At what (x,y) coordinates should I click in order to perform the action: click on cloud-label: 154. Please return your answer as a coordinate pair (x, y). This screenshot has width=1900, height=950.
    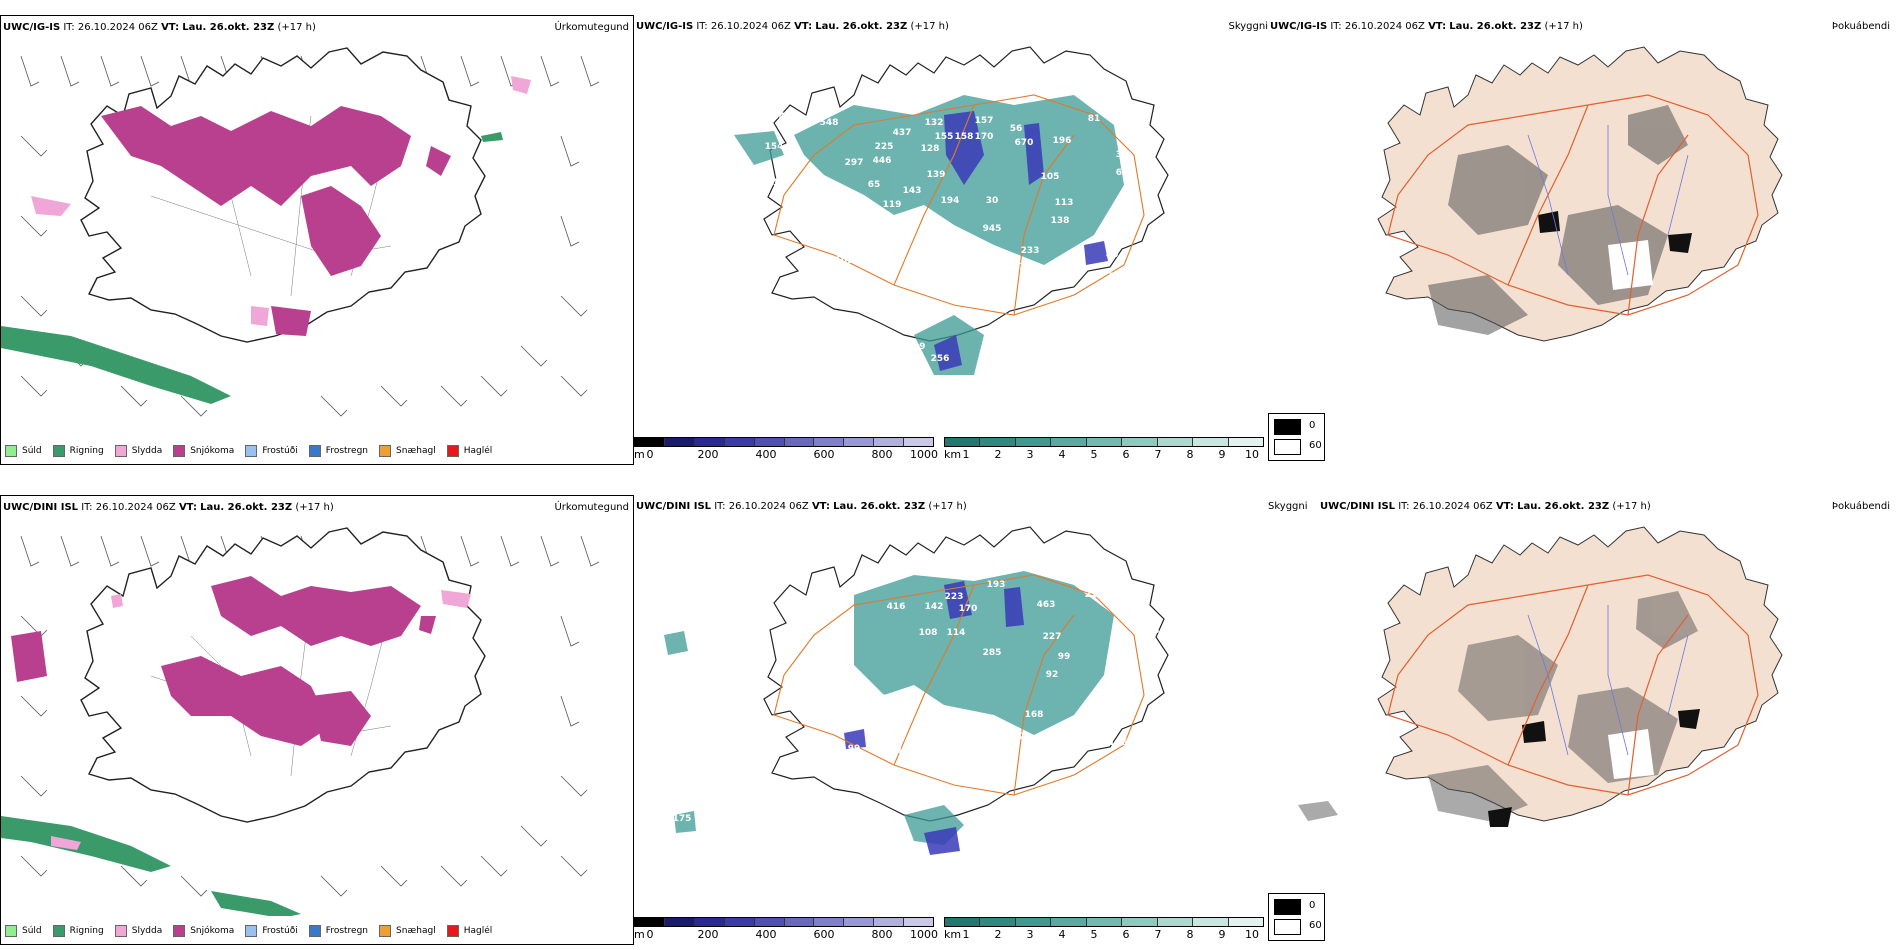
    Looking at the image, I should click on (774, 147).